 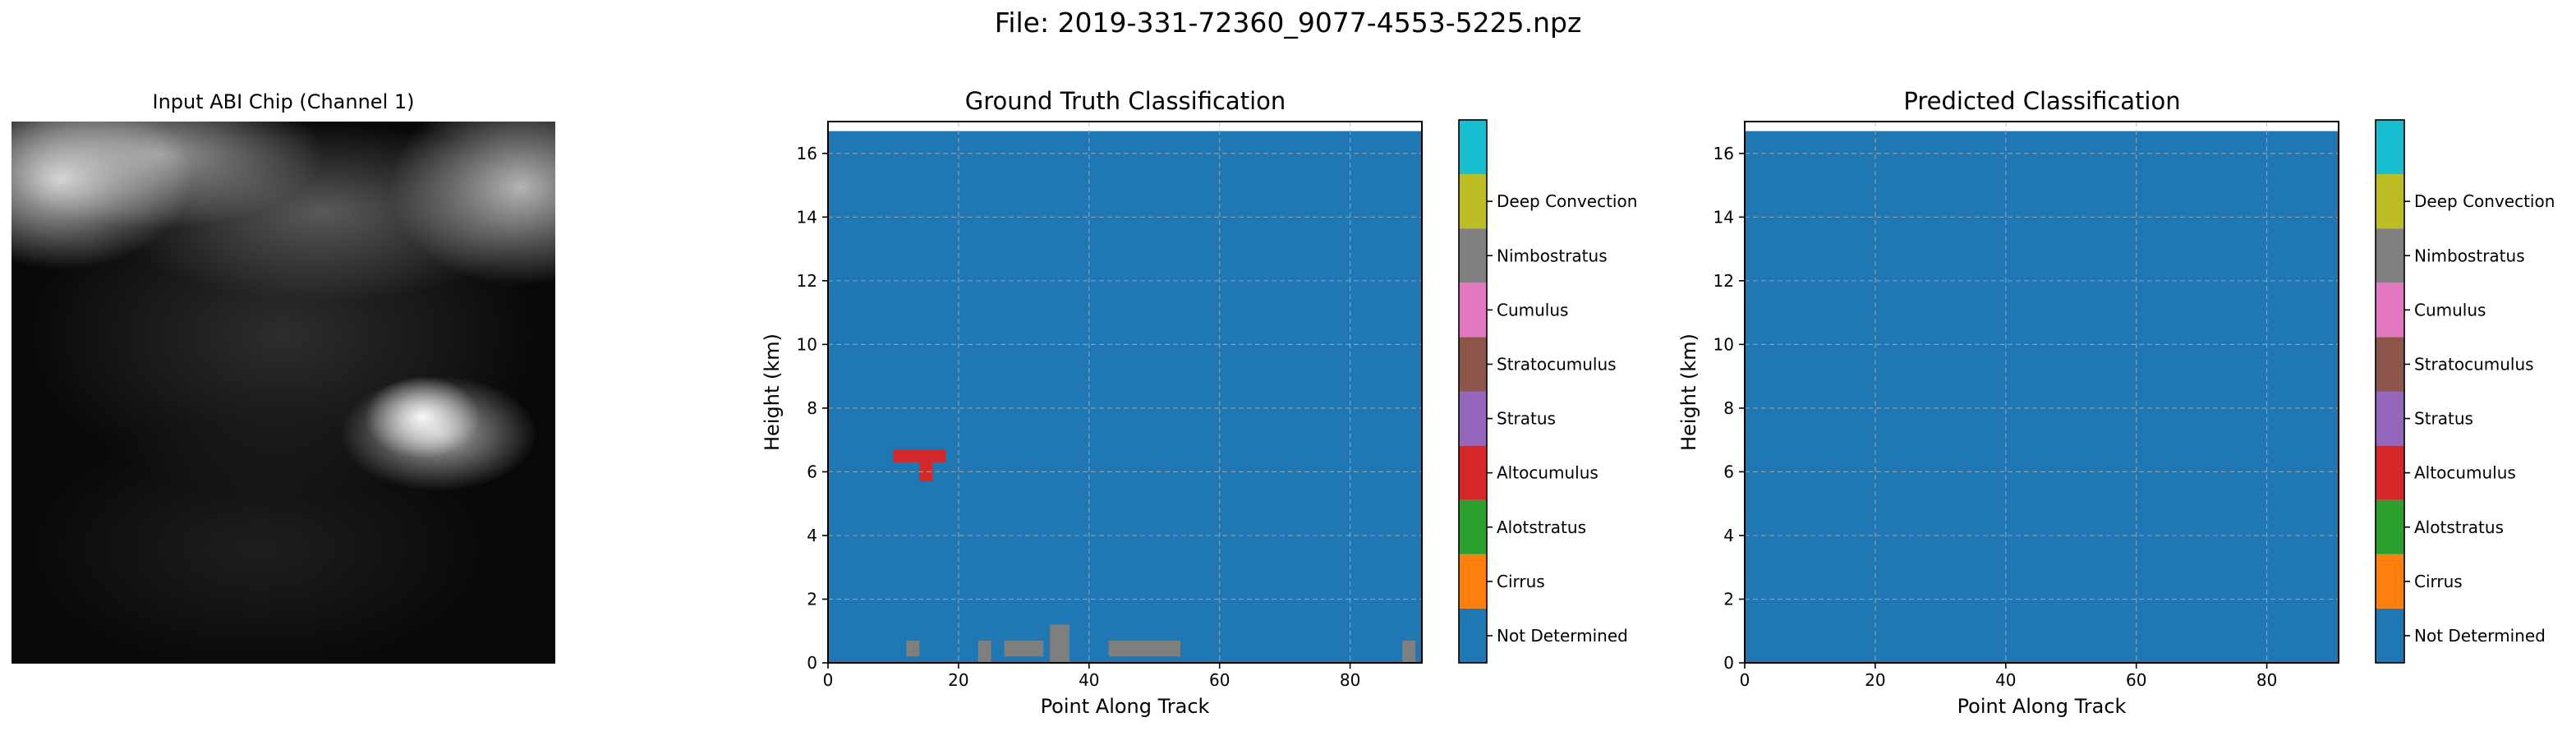 I want to click on pred-colorbar-label: Not Determined, so click(x=2480, y=636).